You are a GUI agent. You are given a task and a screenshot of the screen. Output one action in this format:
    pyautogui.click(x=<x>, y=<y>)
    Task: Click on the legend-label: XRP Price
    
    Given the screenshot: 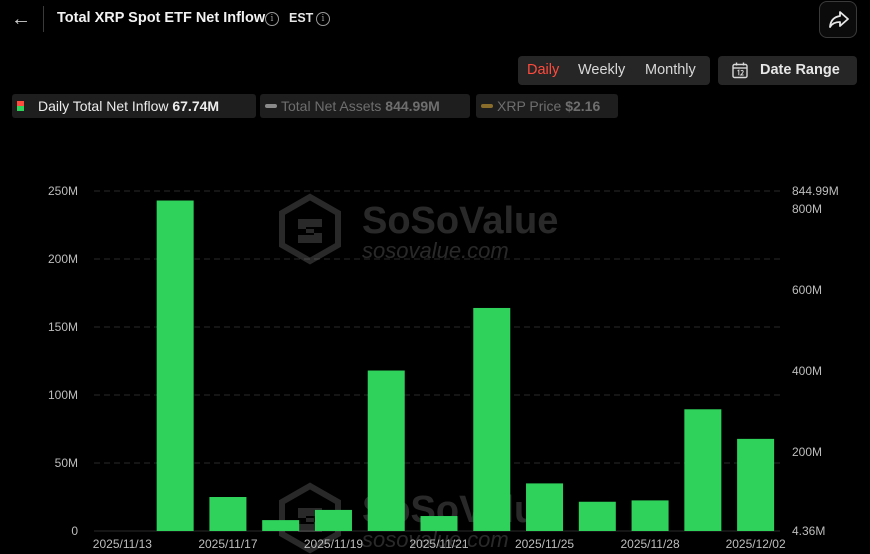 What is the action you would take?
    pyautogui.click(x=529, y=106)
    